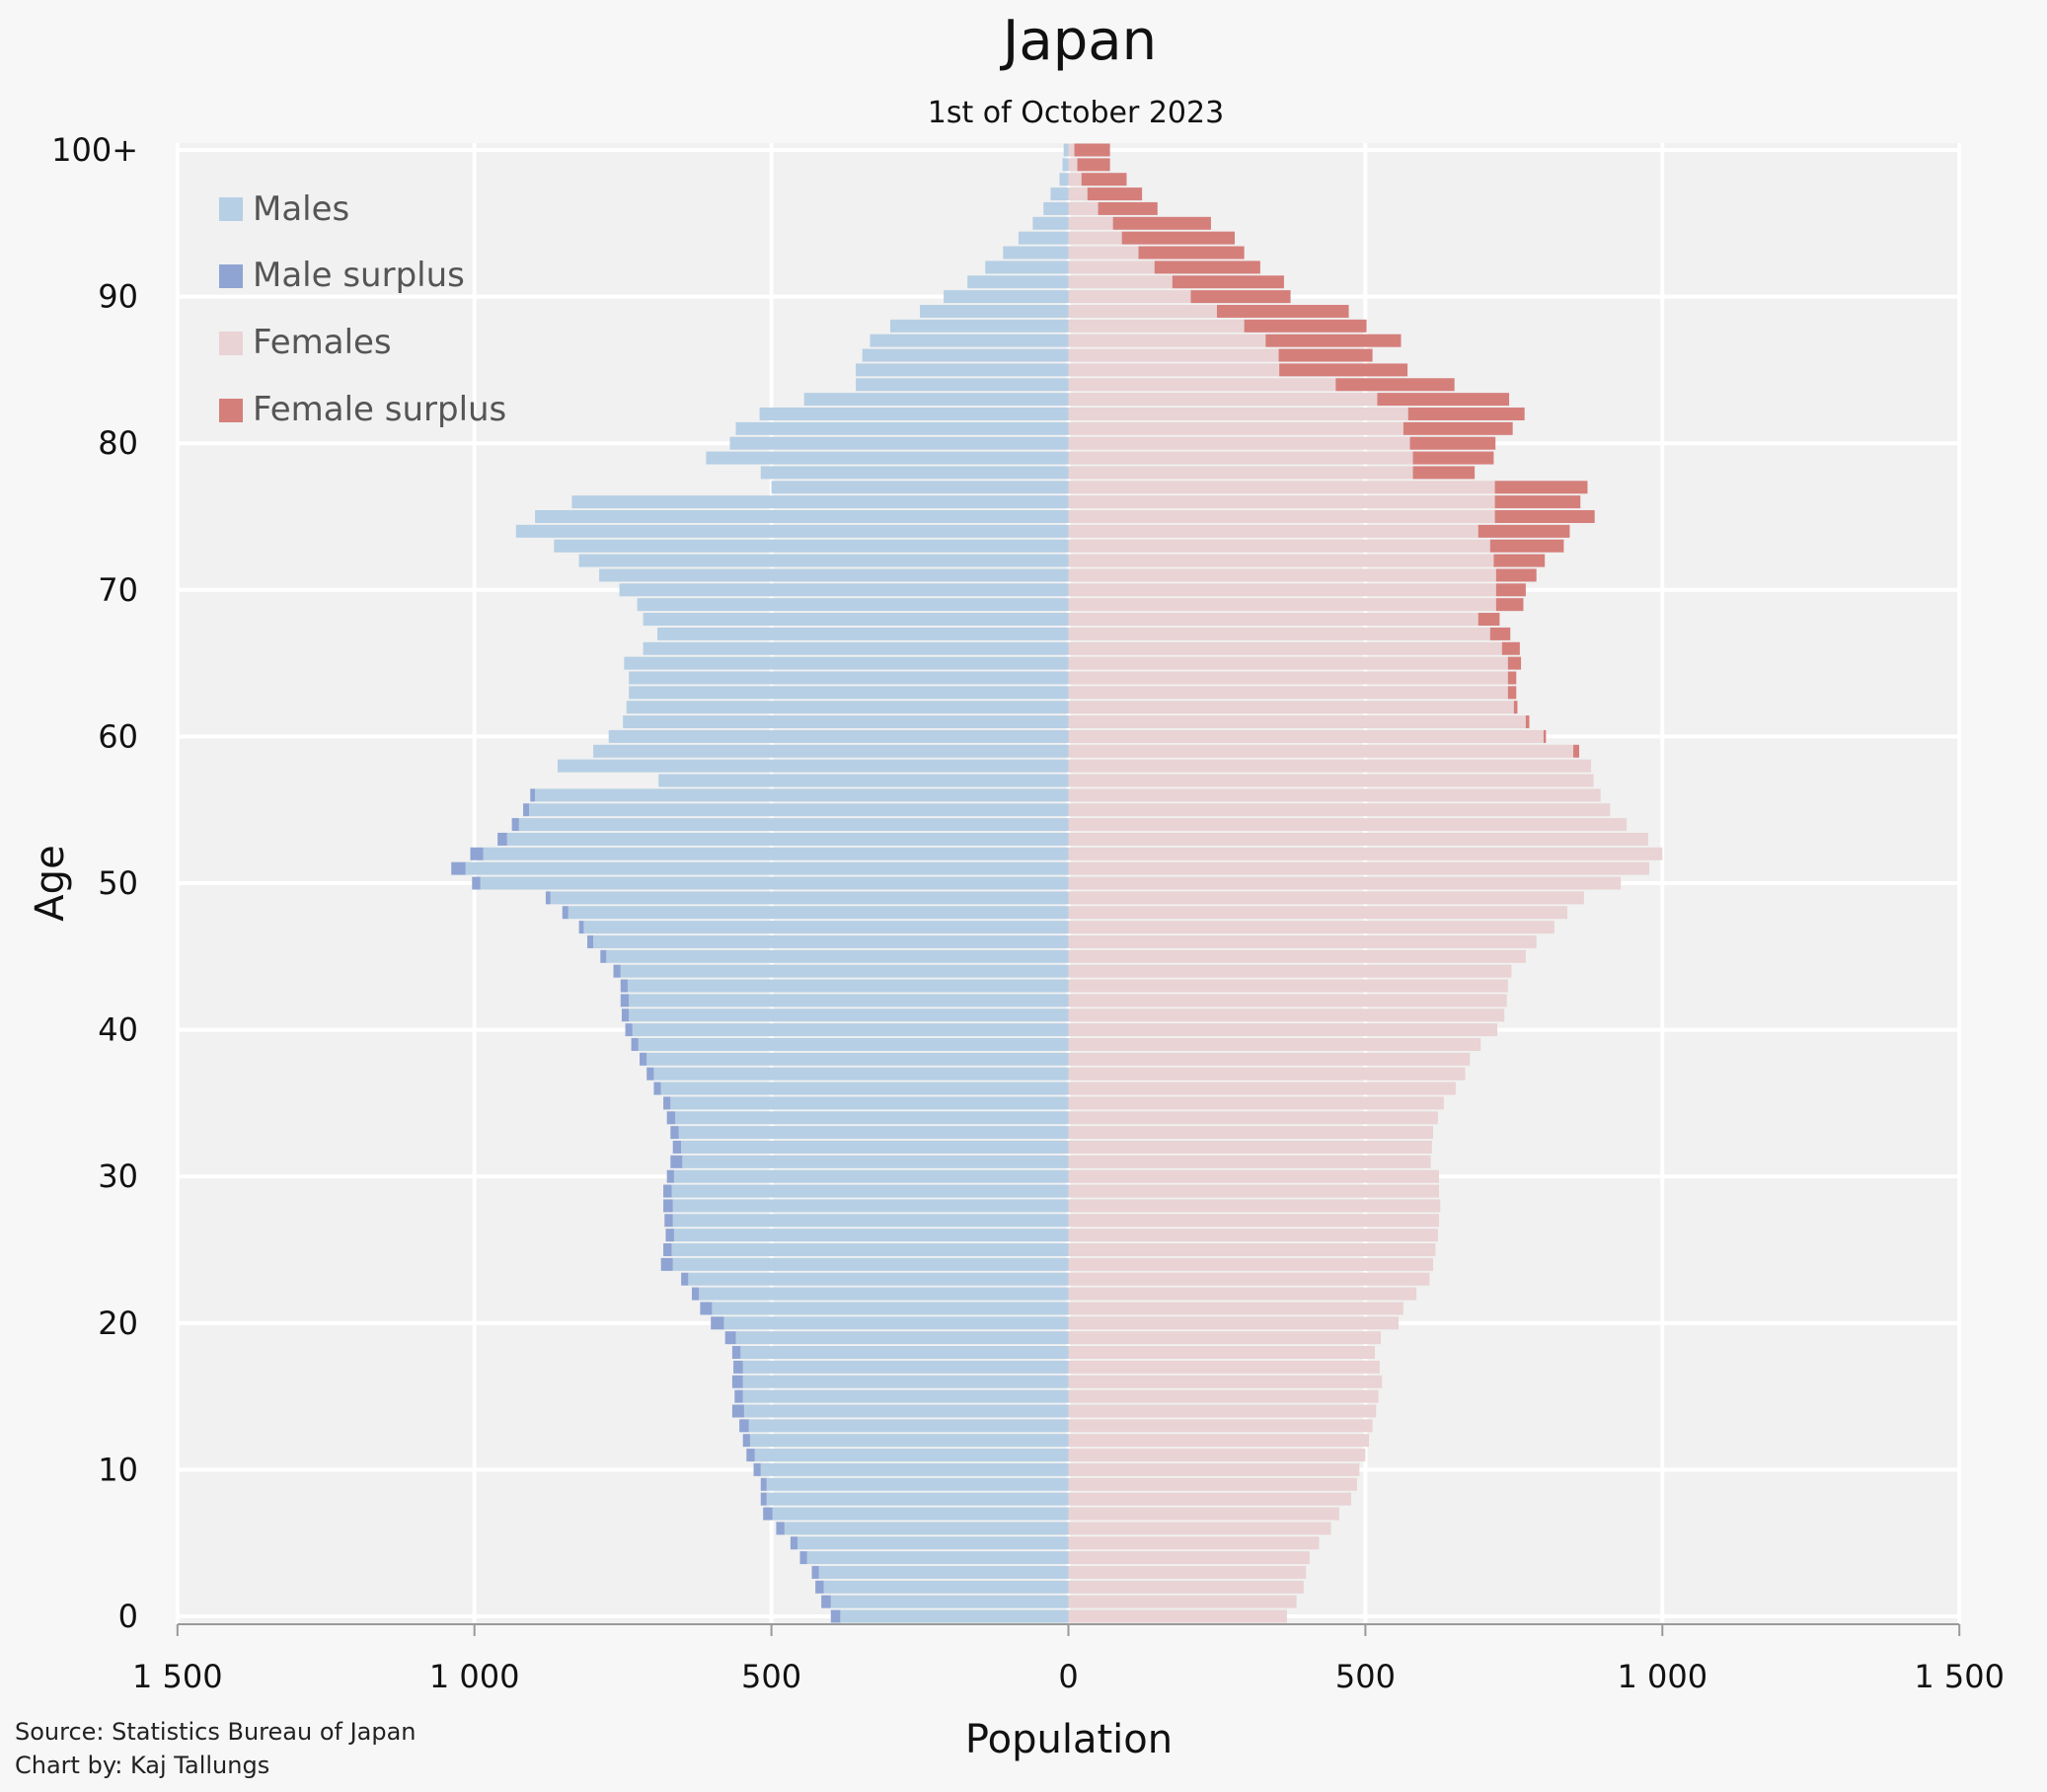 The height and width of the screenshot is (1792, 2047). I want to click on legend-label-females: Females, so click(322, 343).